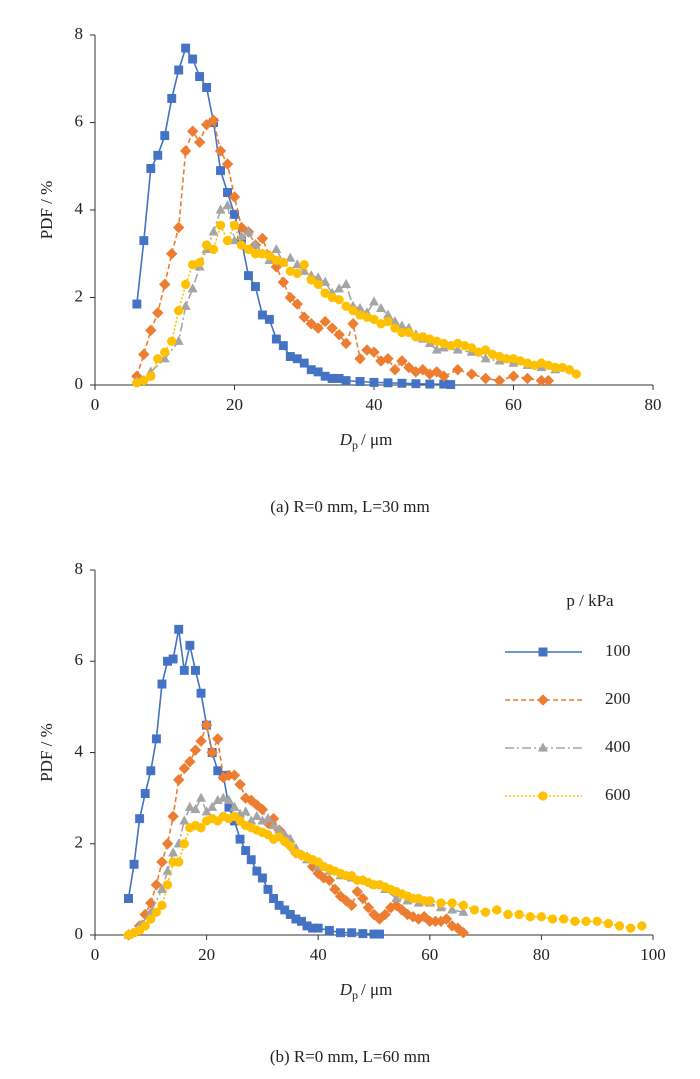 This screenshot has width=700, height=1079. I want to click on y-tick-label: 2, so click(79, 295).